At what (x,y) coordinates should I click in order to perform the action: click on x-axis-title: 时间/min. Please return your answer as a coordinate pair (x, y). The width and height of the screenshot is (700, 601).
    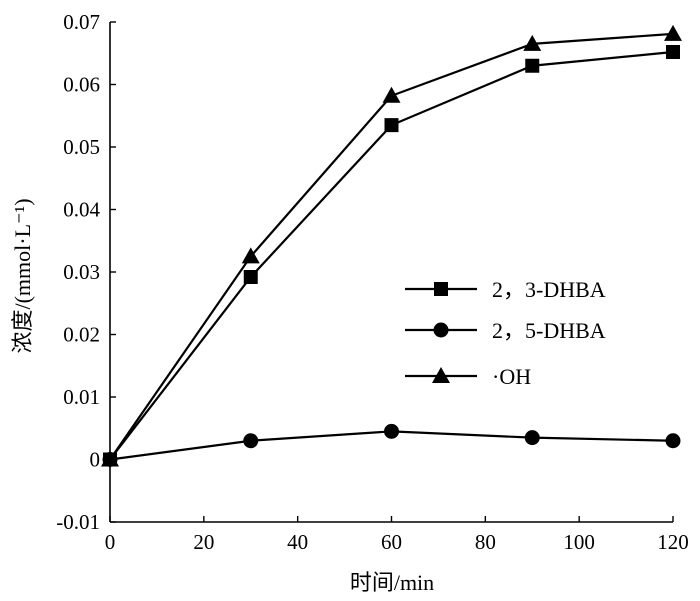
    Looking at the image, I should click on (392, 582).